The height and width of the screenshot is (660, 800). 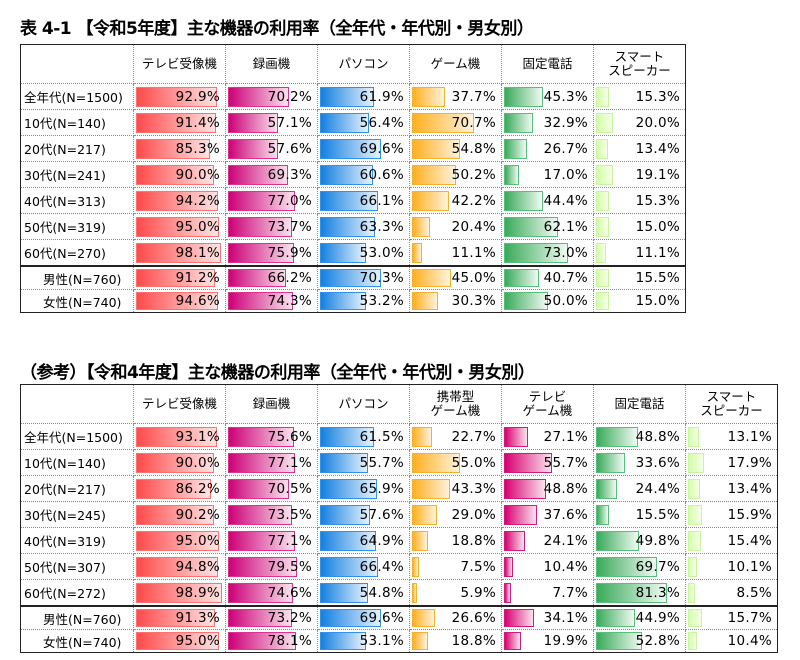 I want to click on value-cell-pgame: 18.8%, so click(x=455, y=641).